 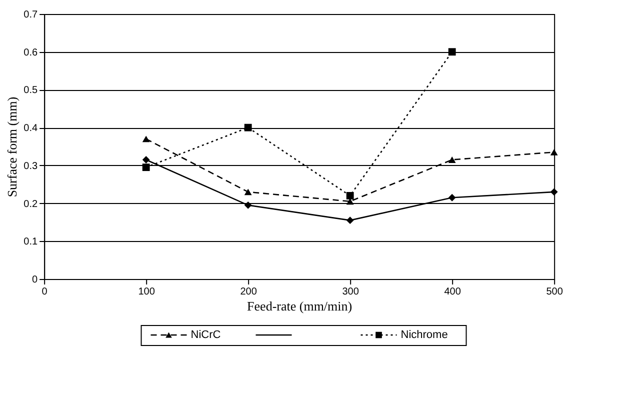 I want to click on y-tick-label: 0.4, so click(x=31, y=128).